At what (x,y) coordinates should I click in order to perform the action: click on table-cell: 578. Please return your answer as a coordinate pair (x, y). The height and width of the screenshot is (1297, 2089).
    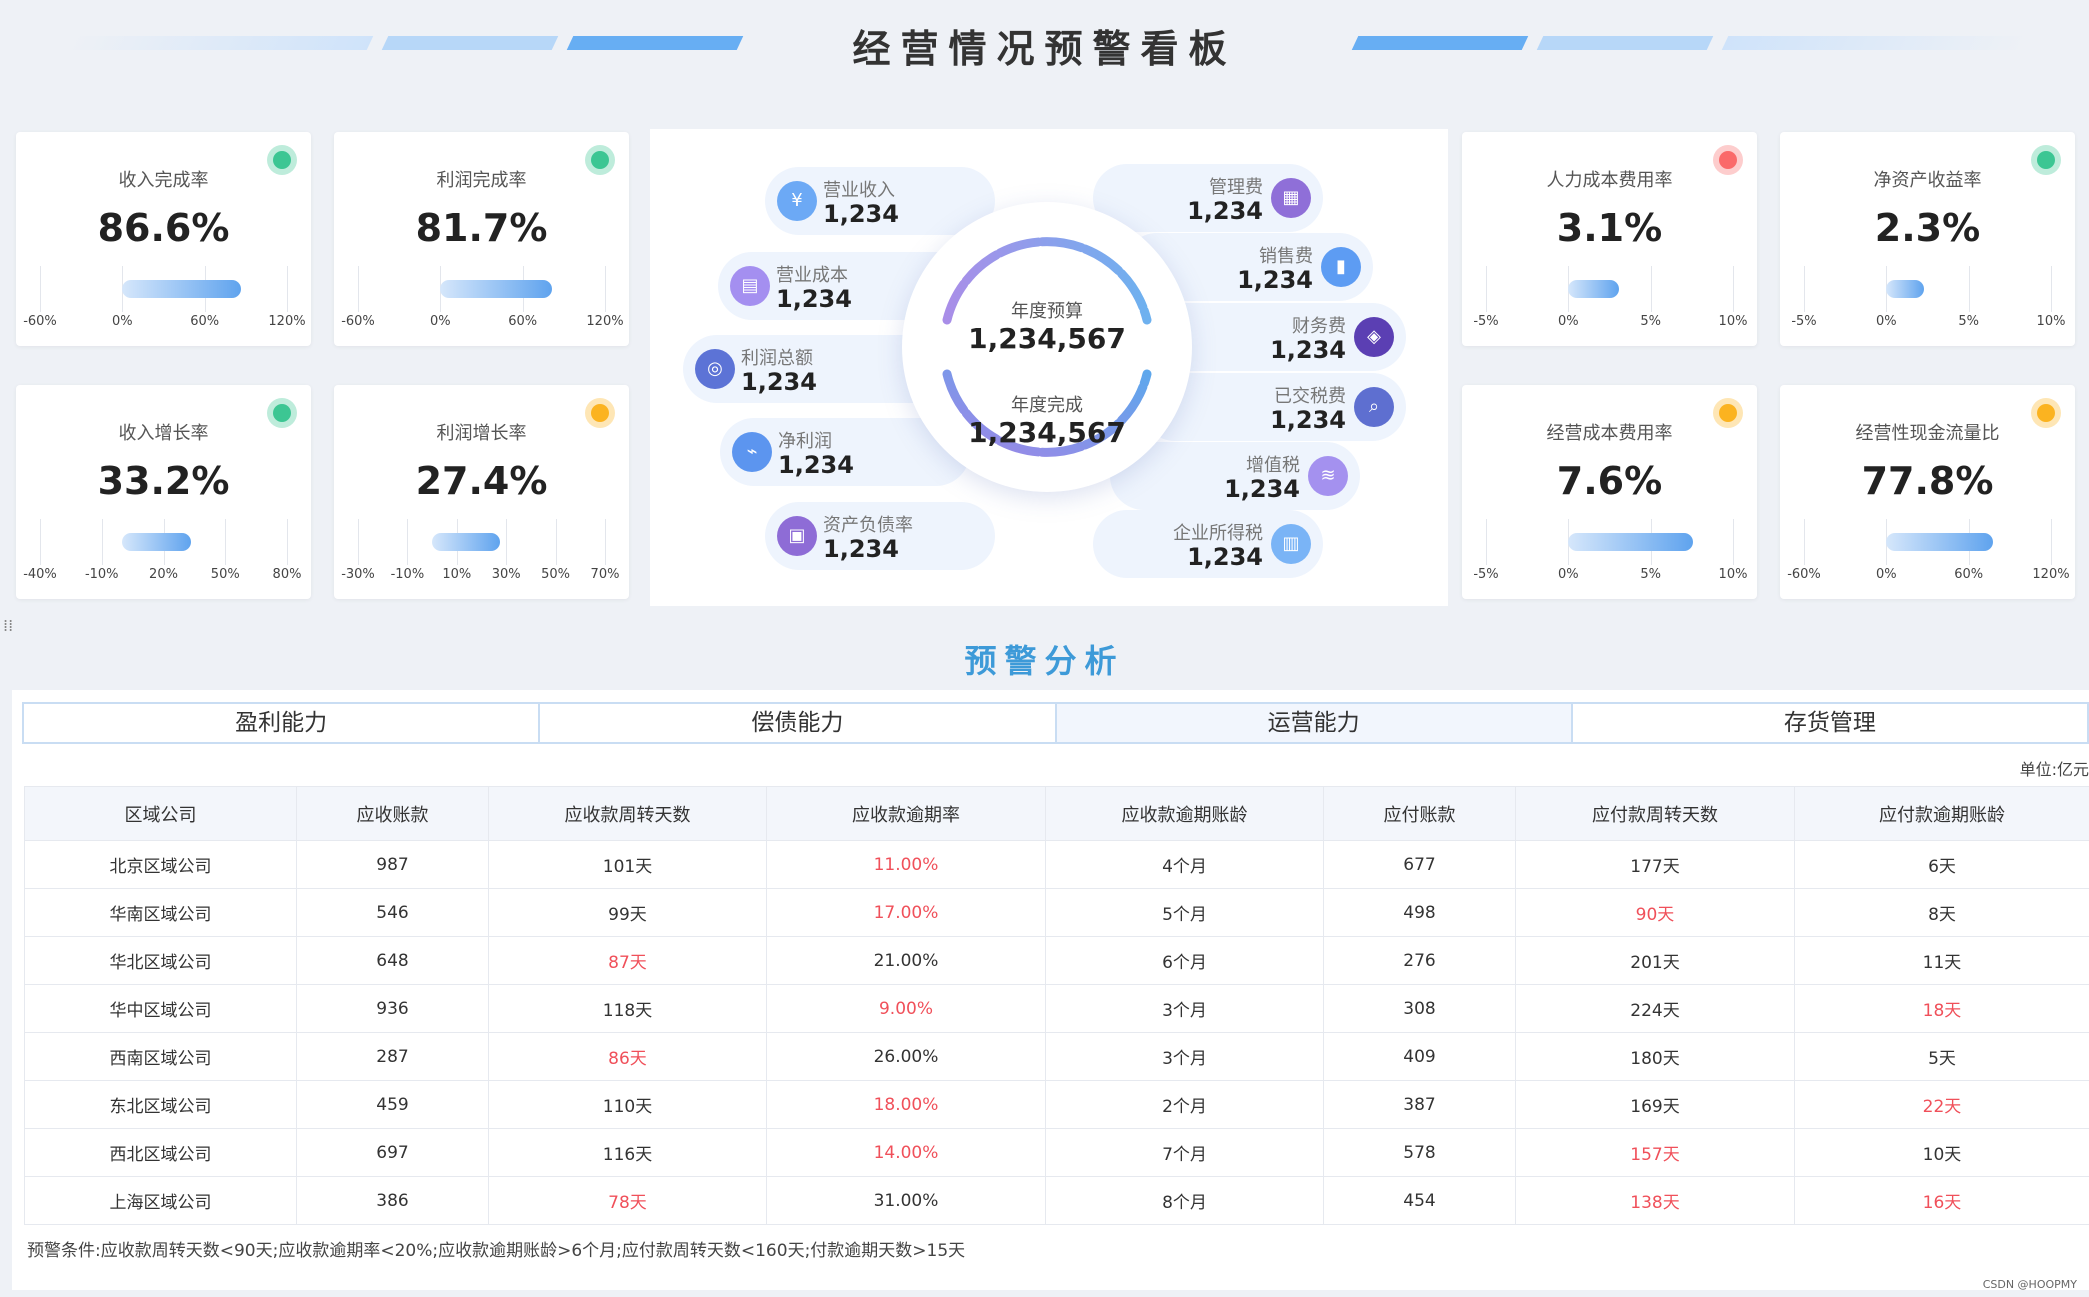
    Looking at the image, I should click on (1419, 1152).